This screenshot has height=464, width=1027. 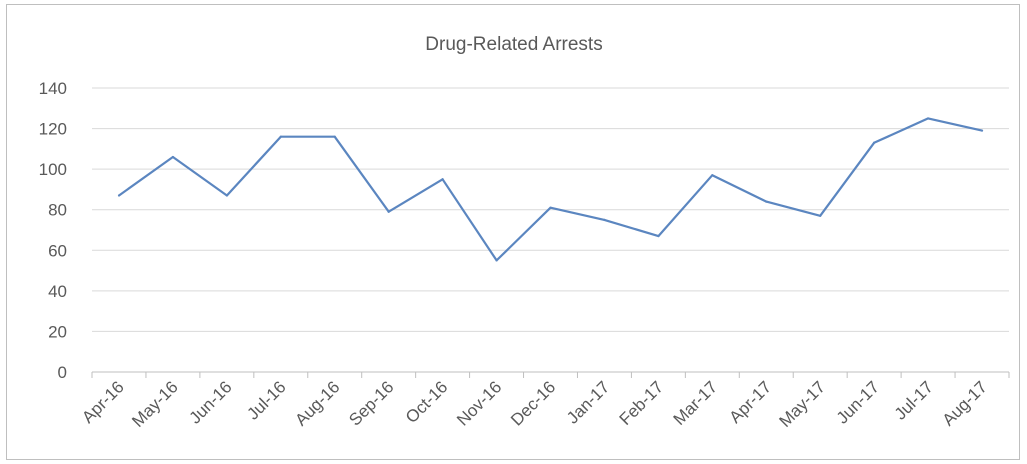 What do you see at coordinates (371, 403) in the screenshot?
I see `x-tick-label: Sep-16` at bounding box center [371, 403].